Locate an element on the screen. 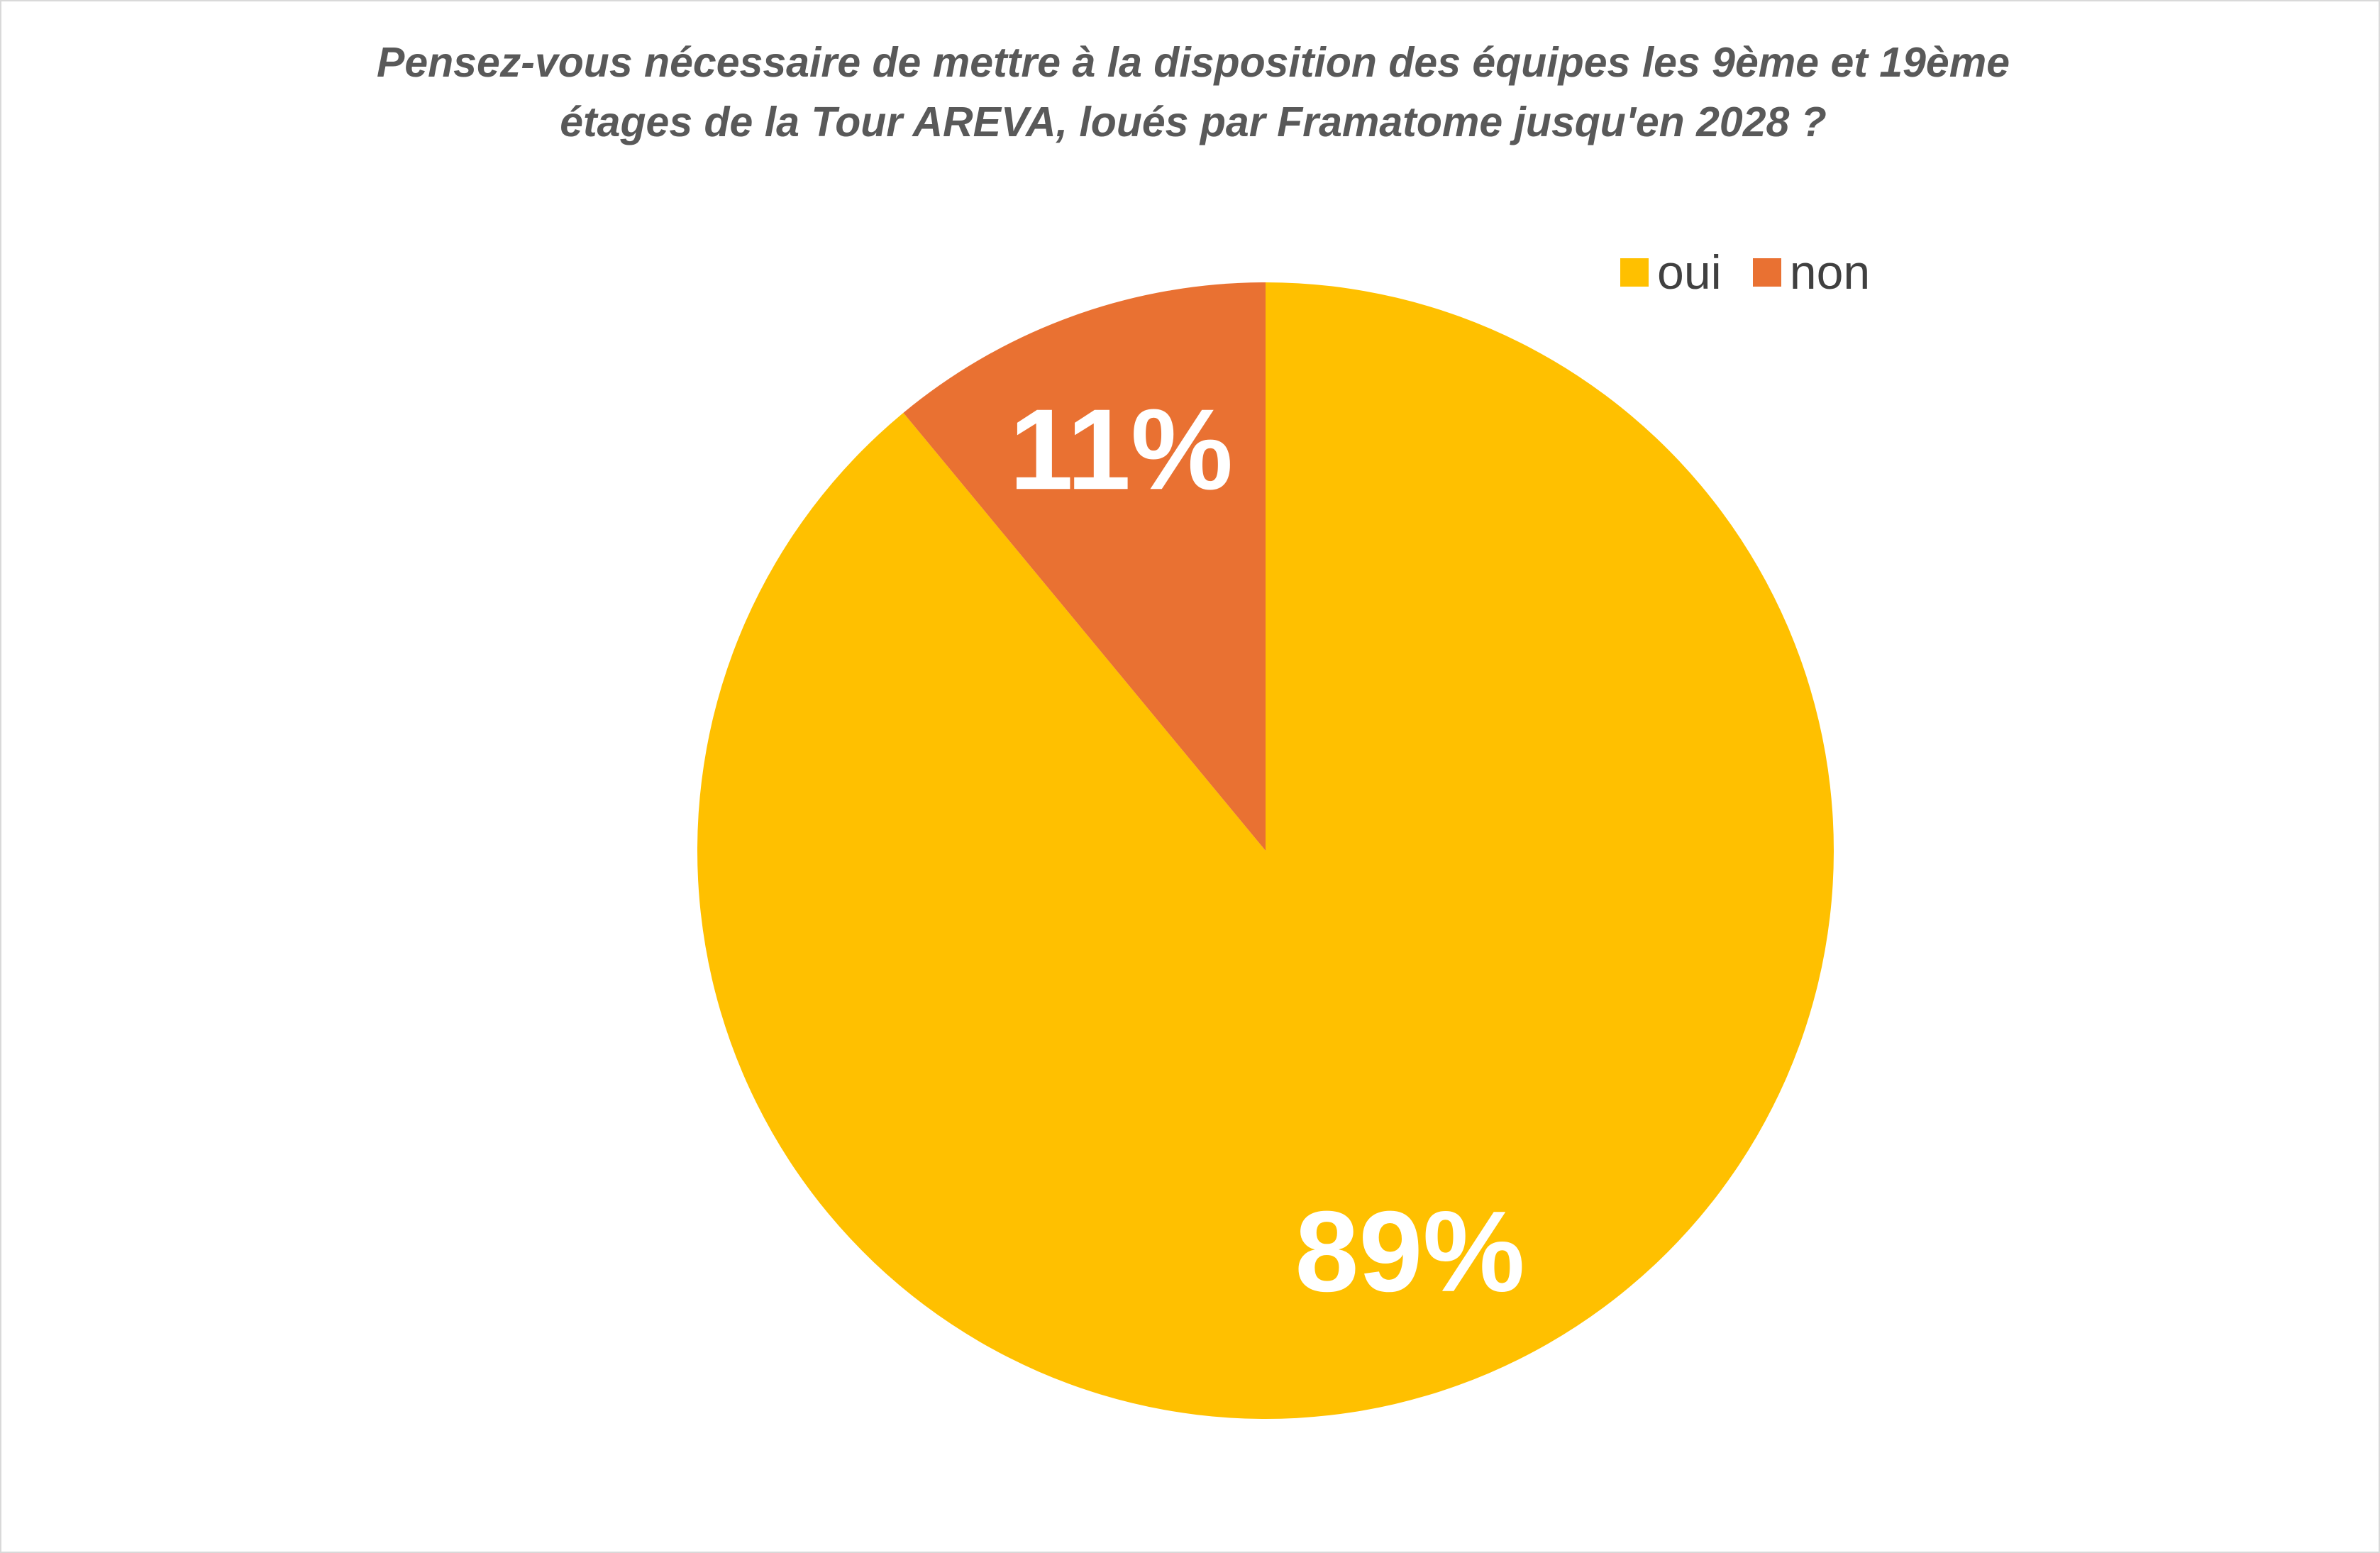 This screenshot has height=1553, width=2380. legend-label-oui: oui is located at coordinates (1690, 272).